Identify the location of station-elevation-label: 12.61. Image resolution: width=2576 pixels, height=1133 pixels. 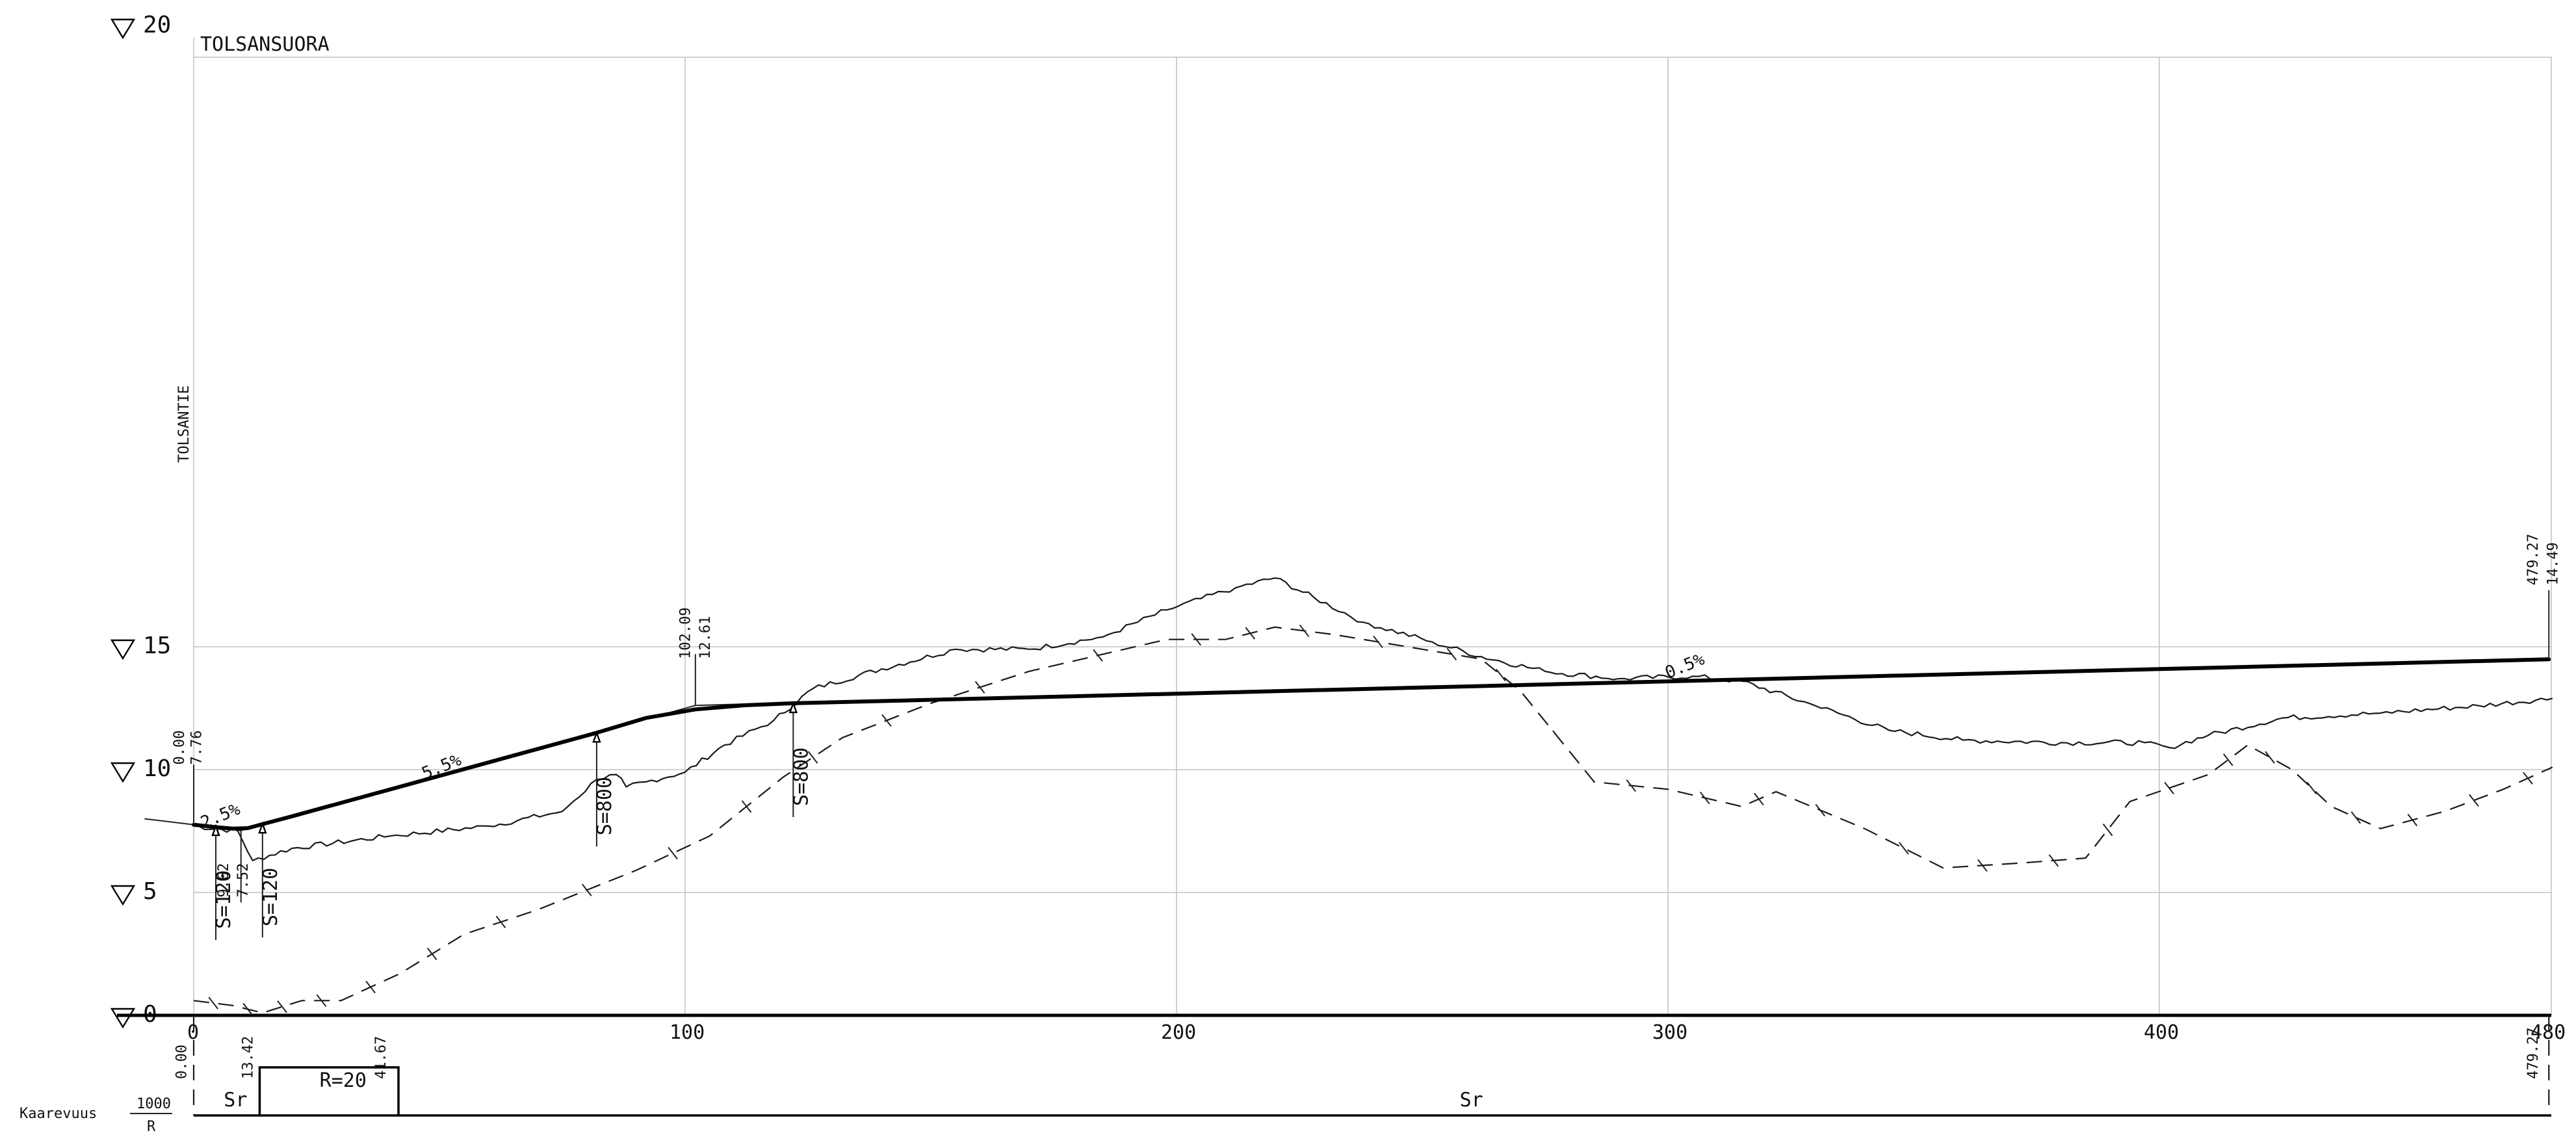
(705, 637).